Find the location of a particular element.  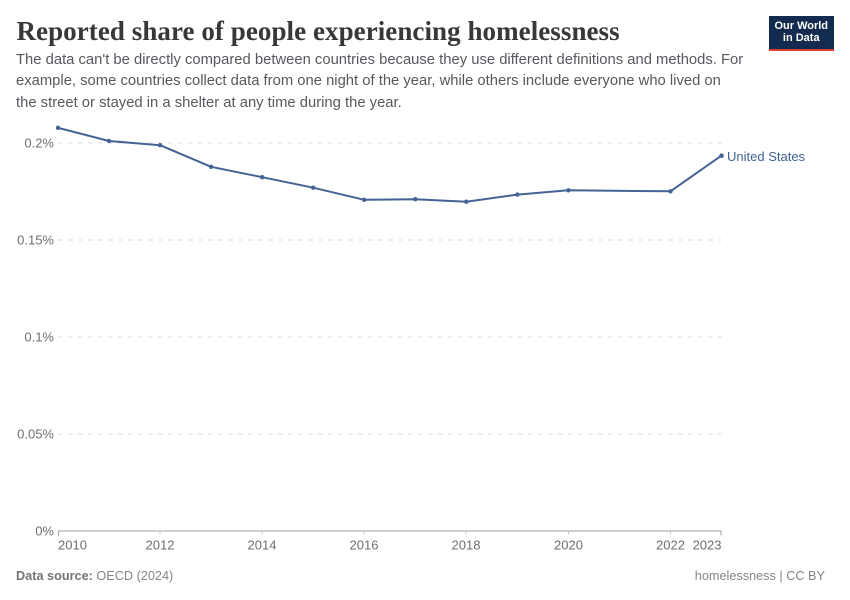

svg-text: 0.2% is located at coordinates (39, 143).